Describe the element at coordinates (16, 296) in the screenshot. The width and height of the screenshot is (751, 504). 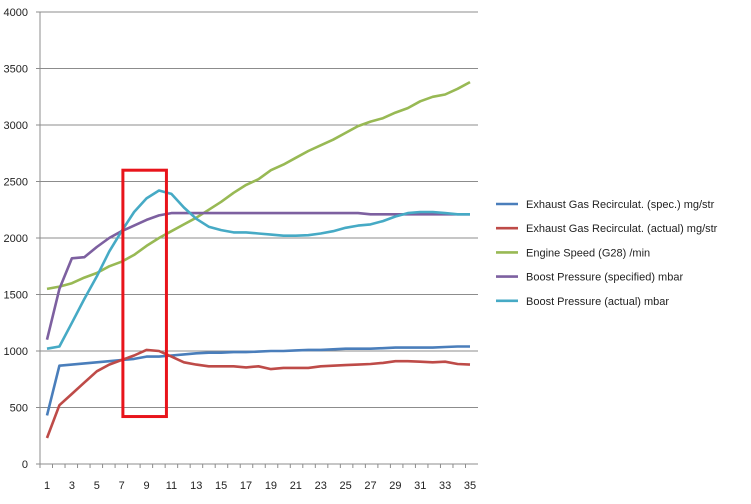
I see `y-tick-label: 1500` at that location.